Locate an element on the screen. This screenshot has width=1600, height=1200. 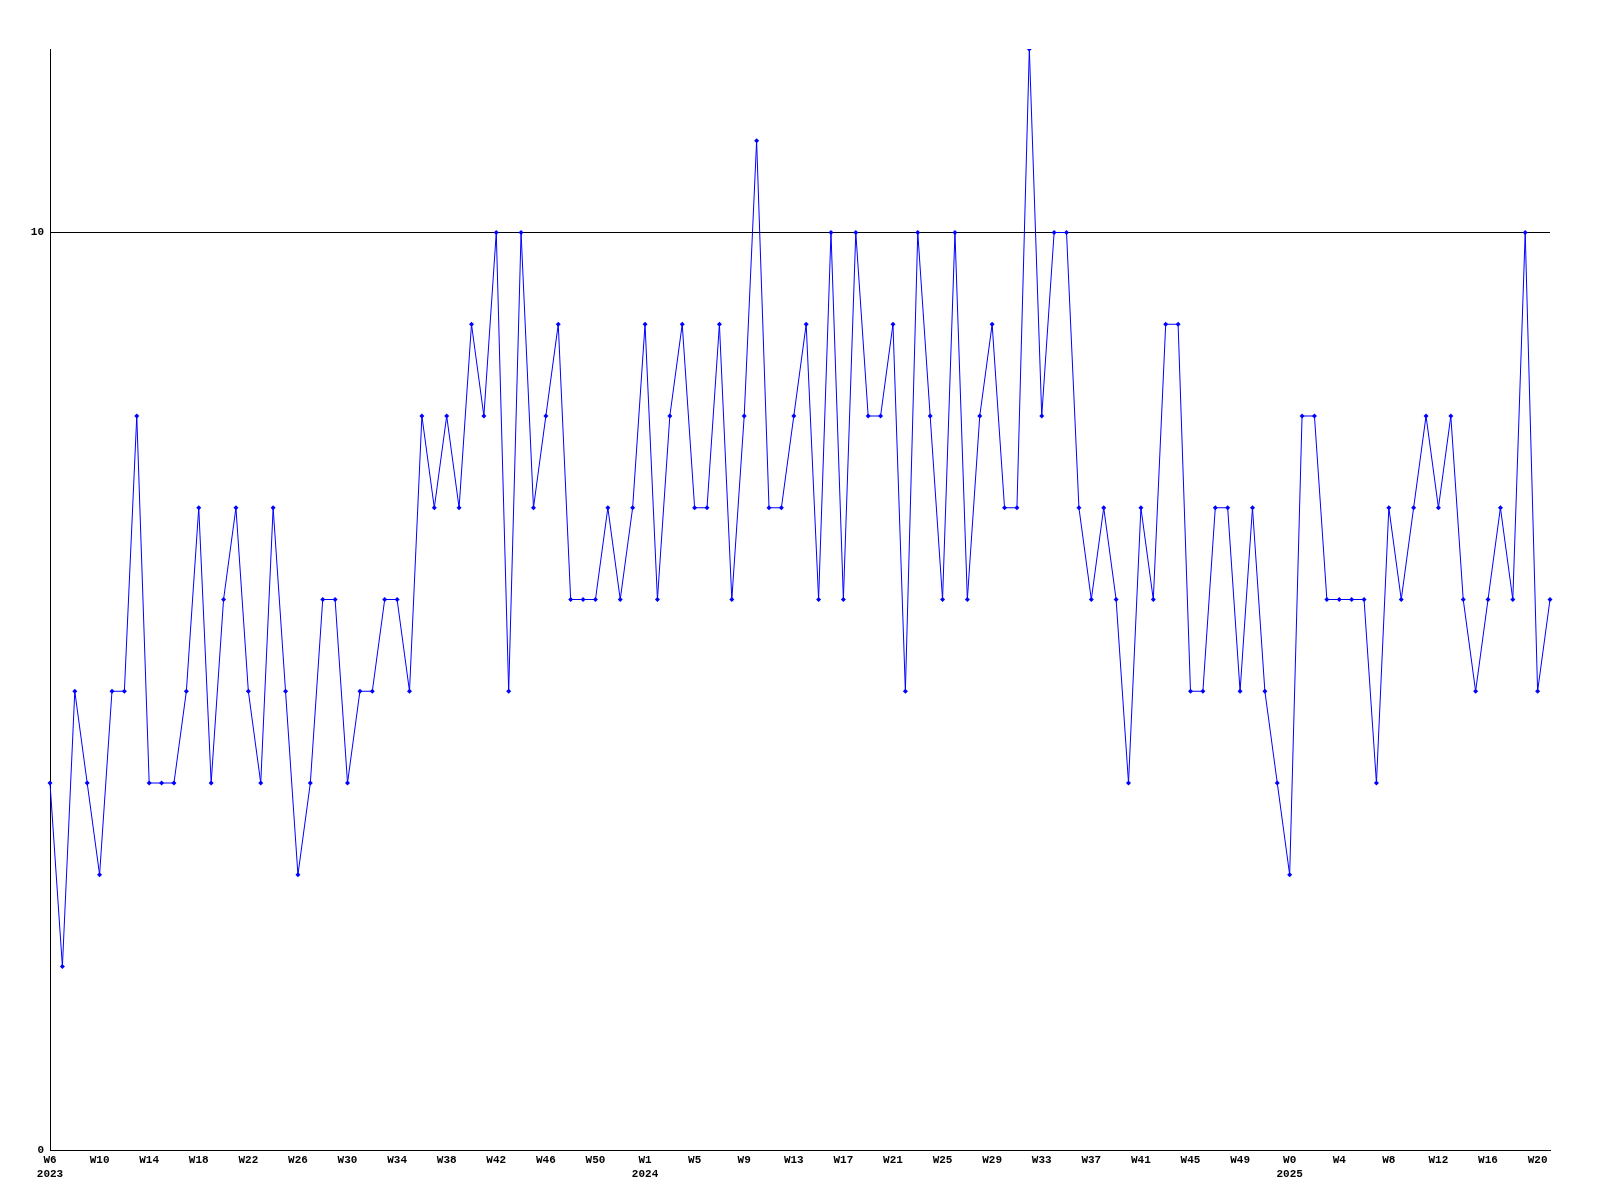
x-tick-label: W9 is located at coordinates (744, 1160).